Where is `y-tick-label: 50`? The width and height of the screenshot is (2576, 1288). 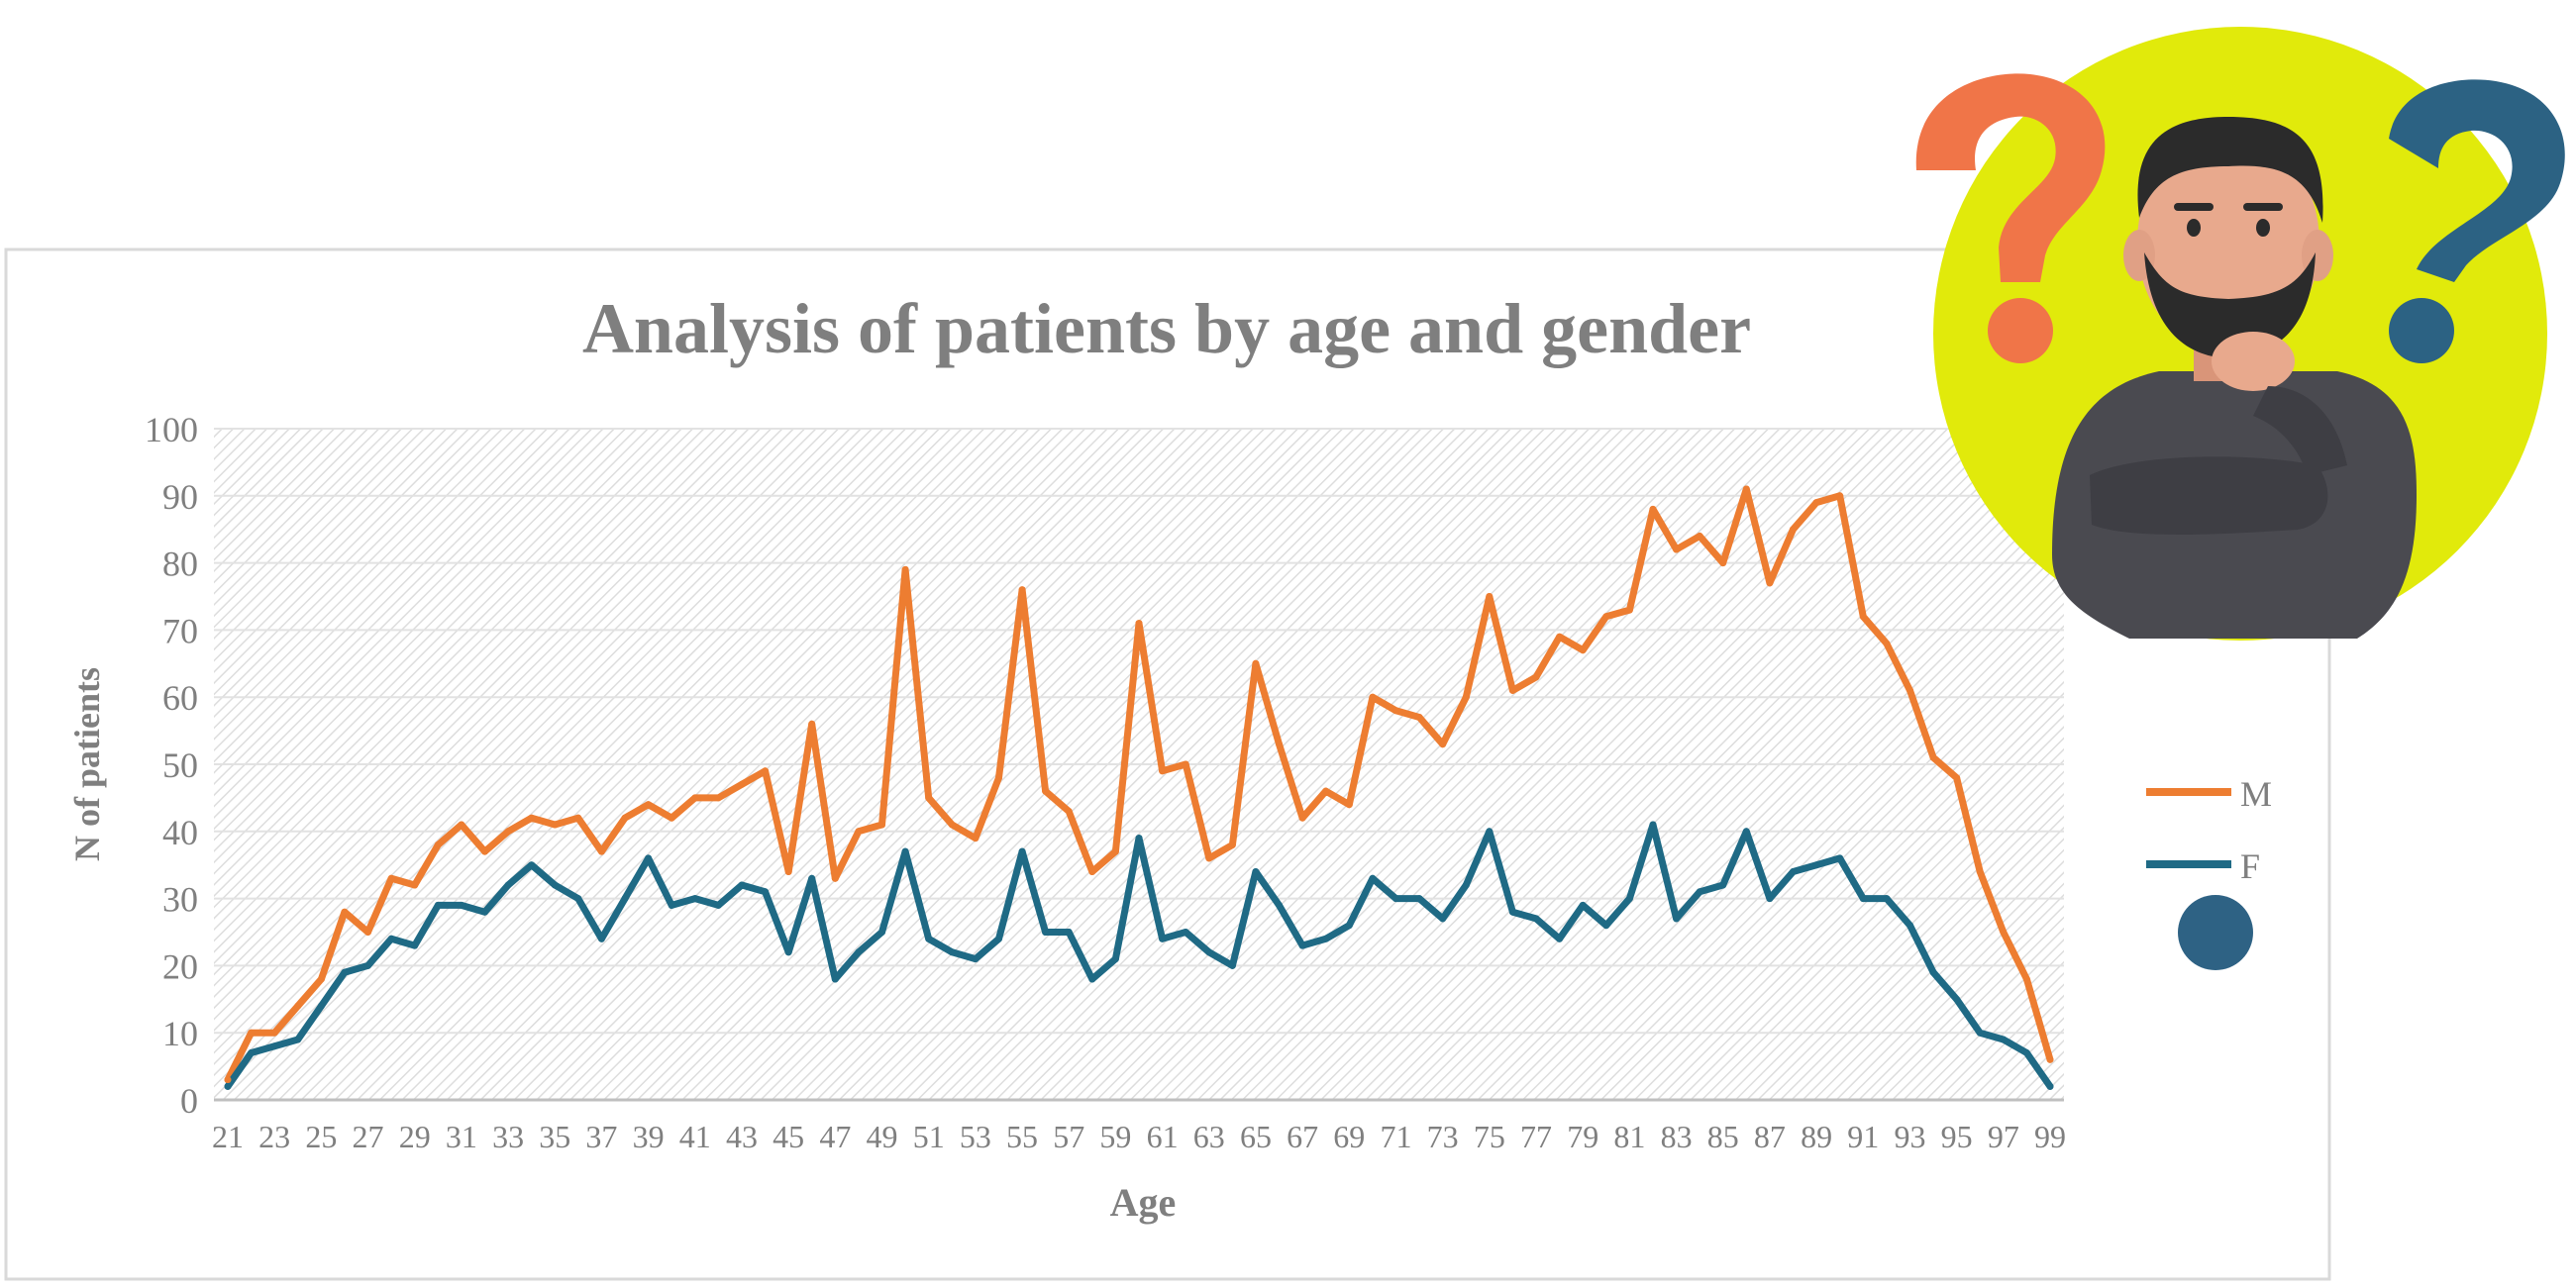 y-tick-label: 50 is located at coordinates (180, 765).